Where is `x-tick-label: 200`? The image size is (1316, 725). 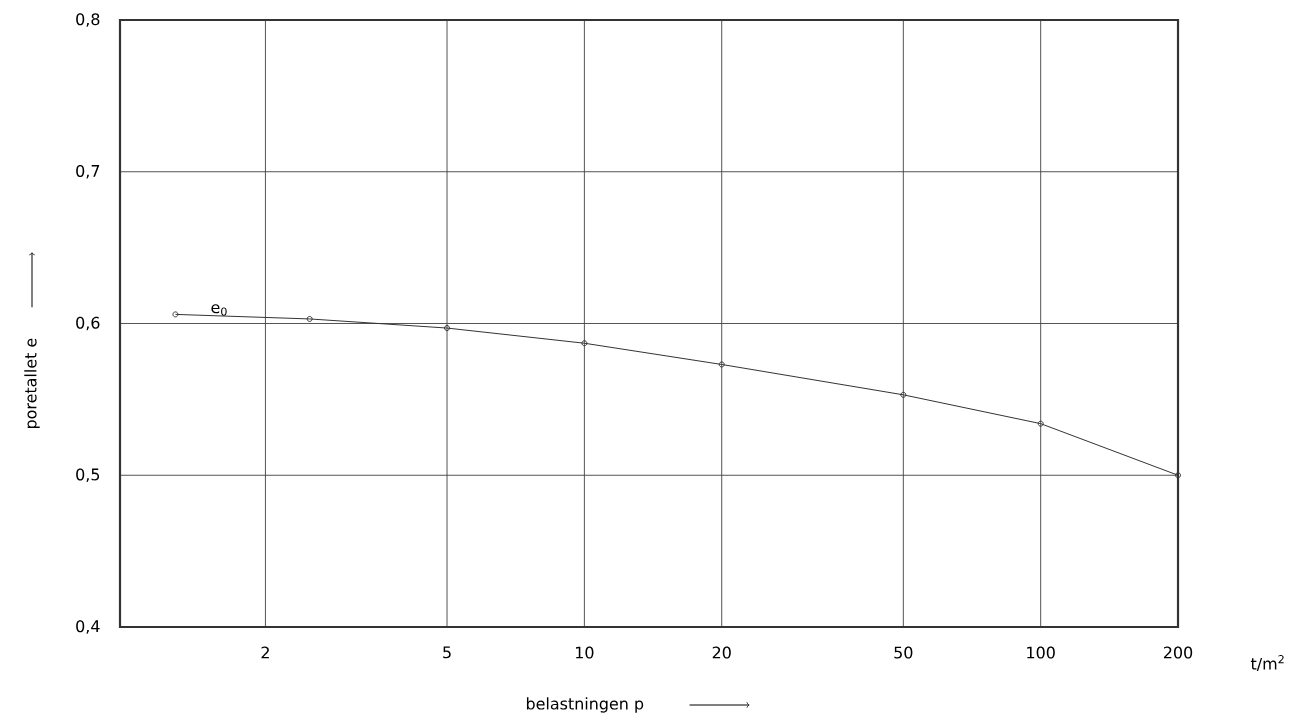
x-tick-label: 200 is located at coordinates (1178, 652).